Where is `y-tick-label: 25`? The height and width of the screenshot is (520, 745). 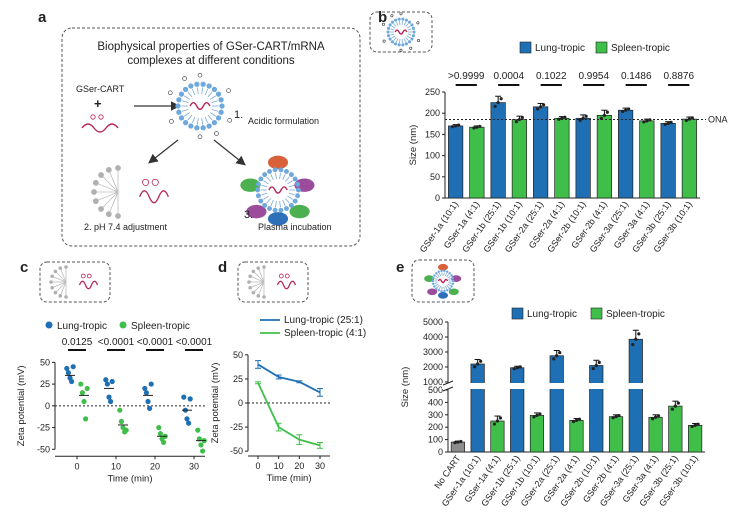 y-tick-label: 25 is located at coordinates (45, 384).